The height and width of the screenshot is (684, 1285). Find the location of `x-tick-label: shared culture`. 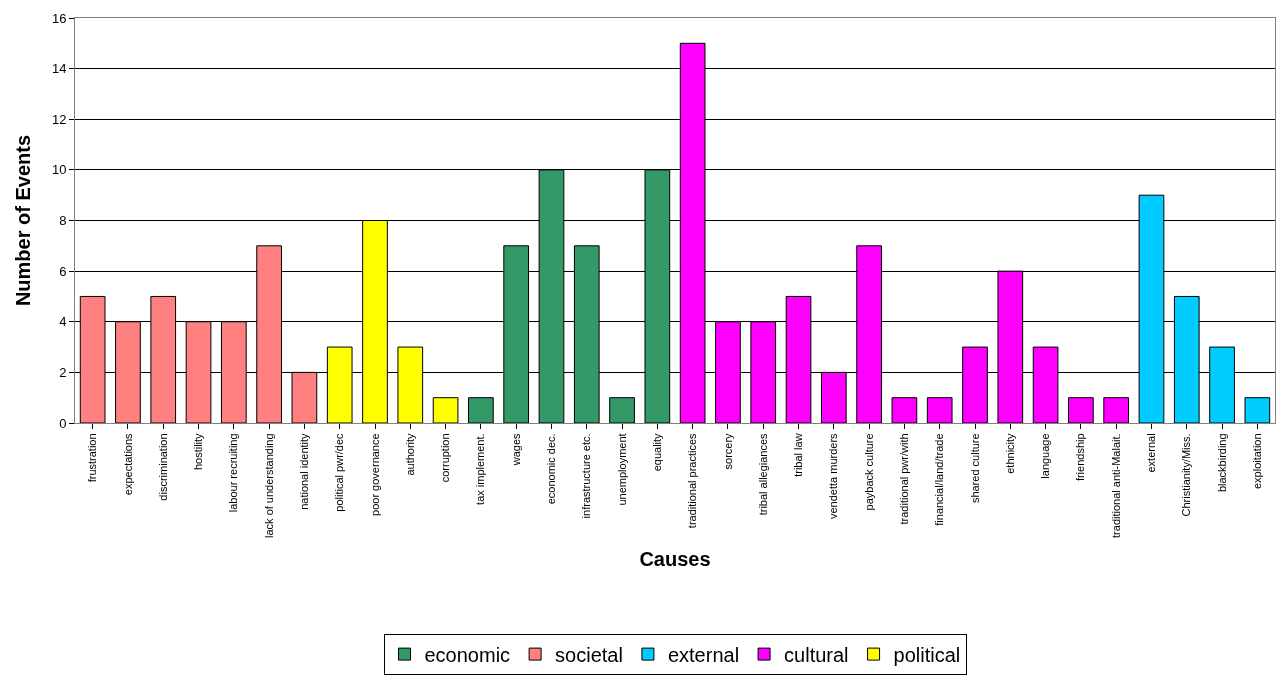

x-tick-label: shared culture is located at coordinates (974, 468).